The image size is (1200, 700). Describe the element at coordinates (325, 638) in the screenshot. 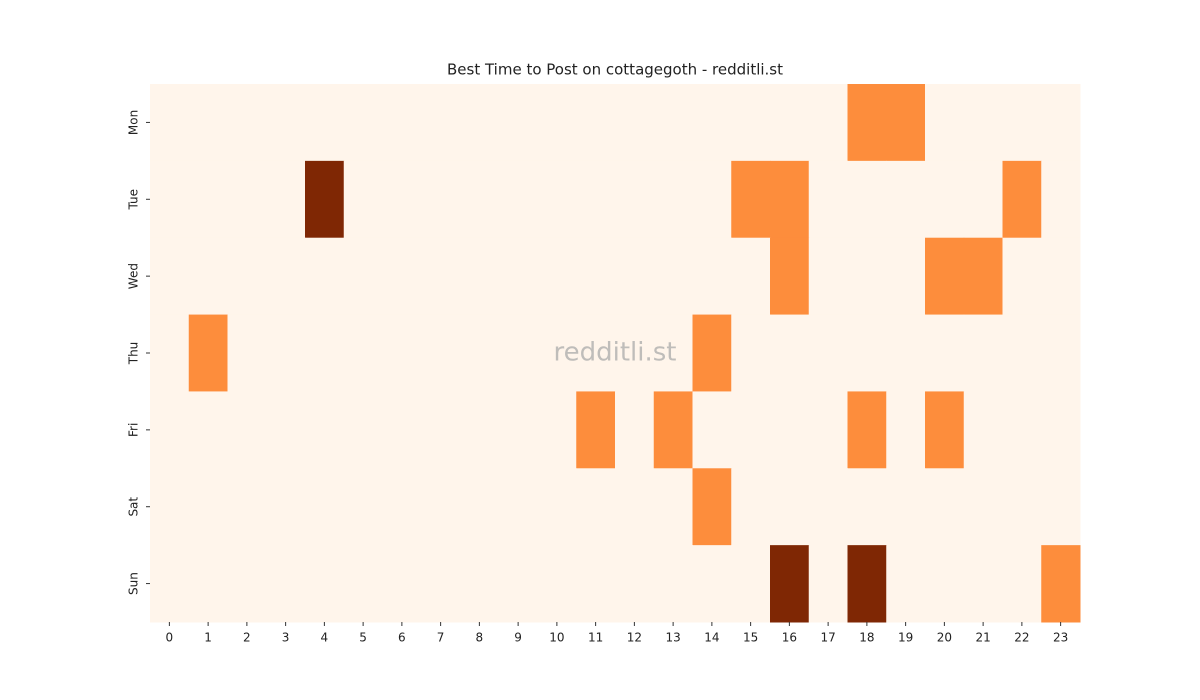

I see `x-tick-label: 4` at that location.